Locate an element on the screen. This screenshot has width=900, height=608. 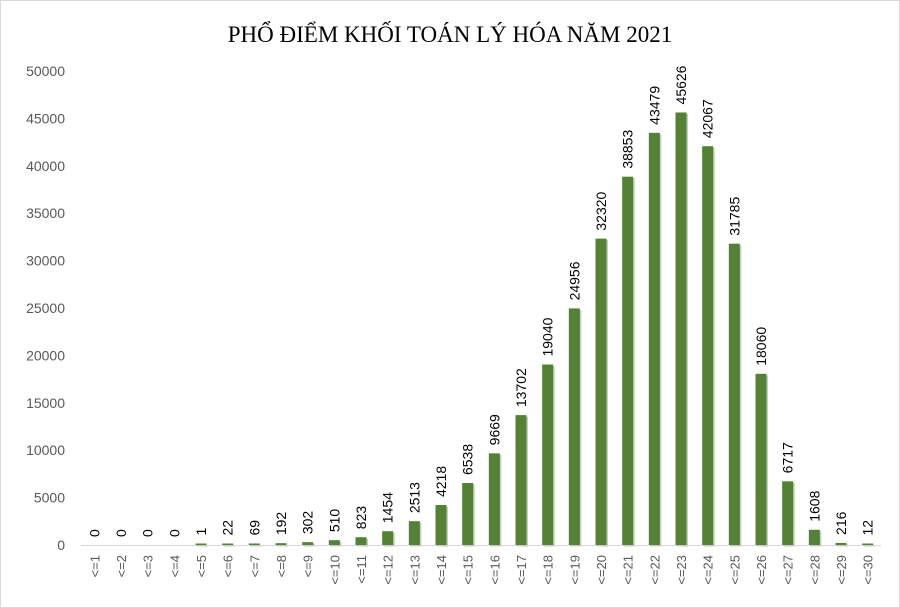
data-label: 6538 is located at coordinates (468, 459).